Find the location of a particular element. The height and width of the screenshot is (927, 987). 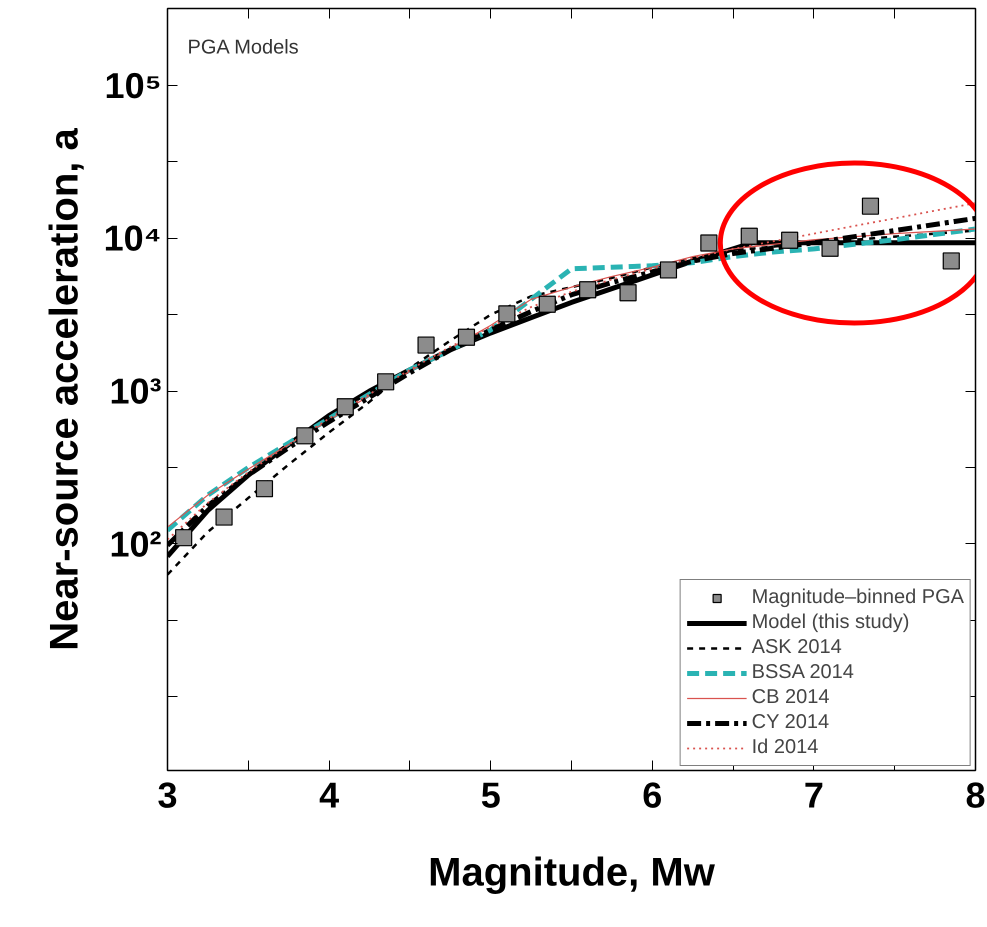

legend-label: CB 2014 is located at coordinates (791, 697).